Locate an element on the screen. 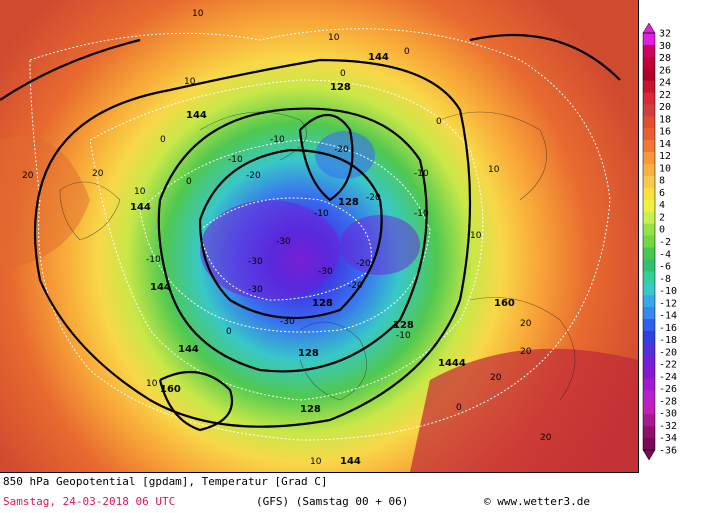 This screenshot has width=704, height=513. legend-tick-label: -22 is located at coordinates (668, 365).